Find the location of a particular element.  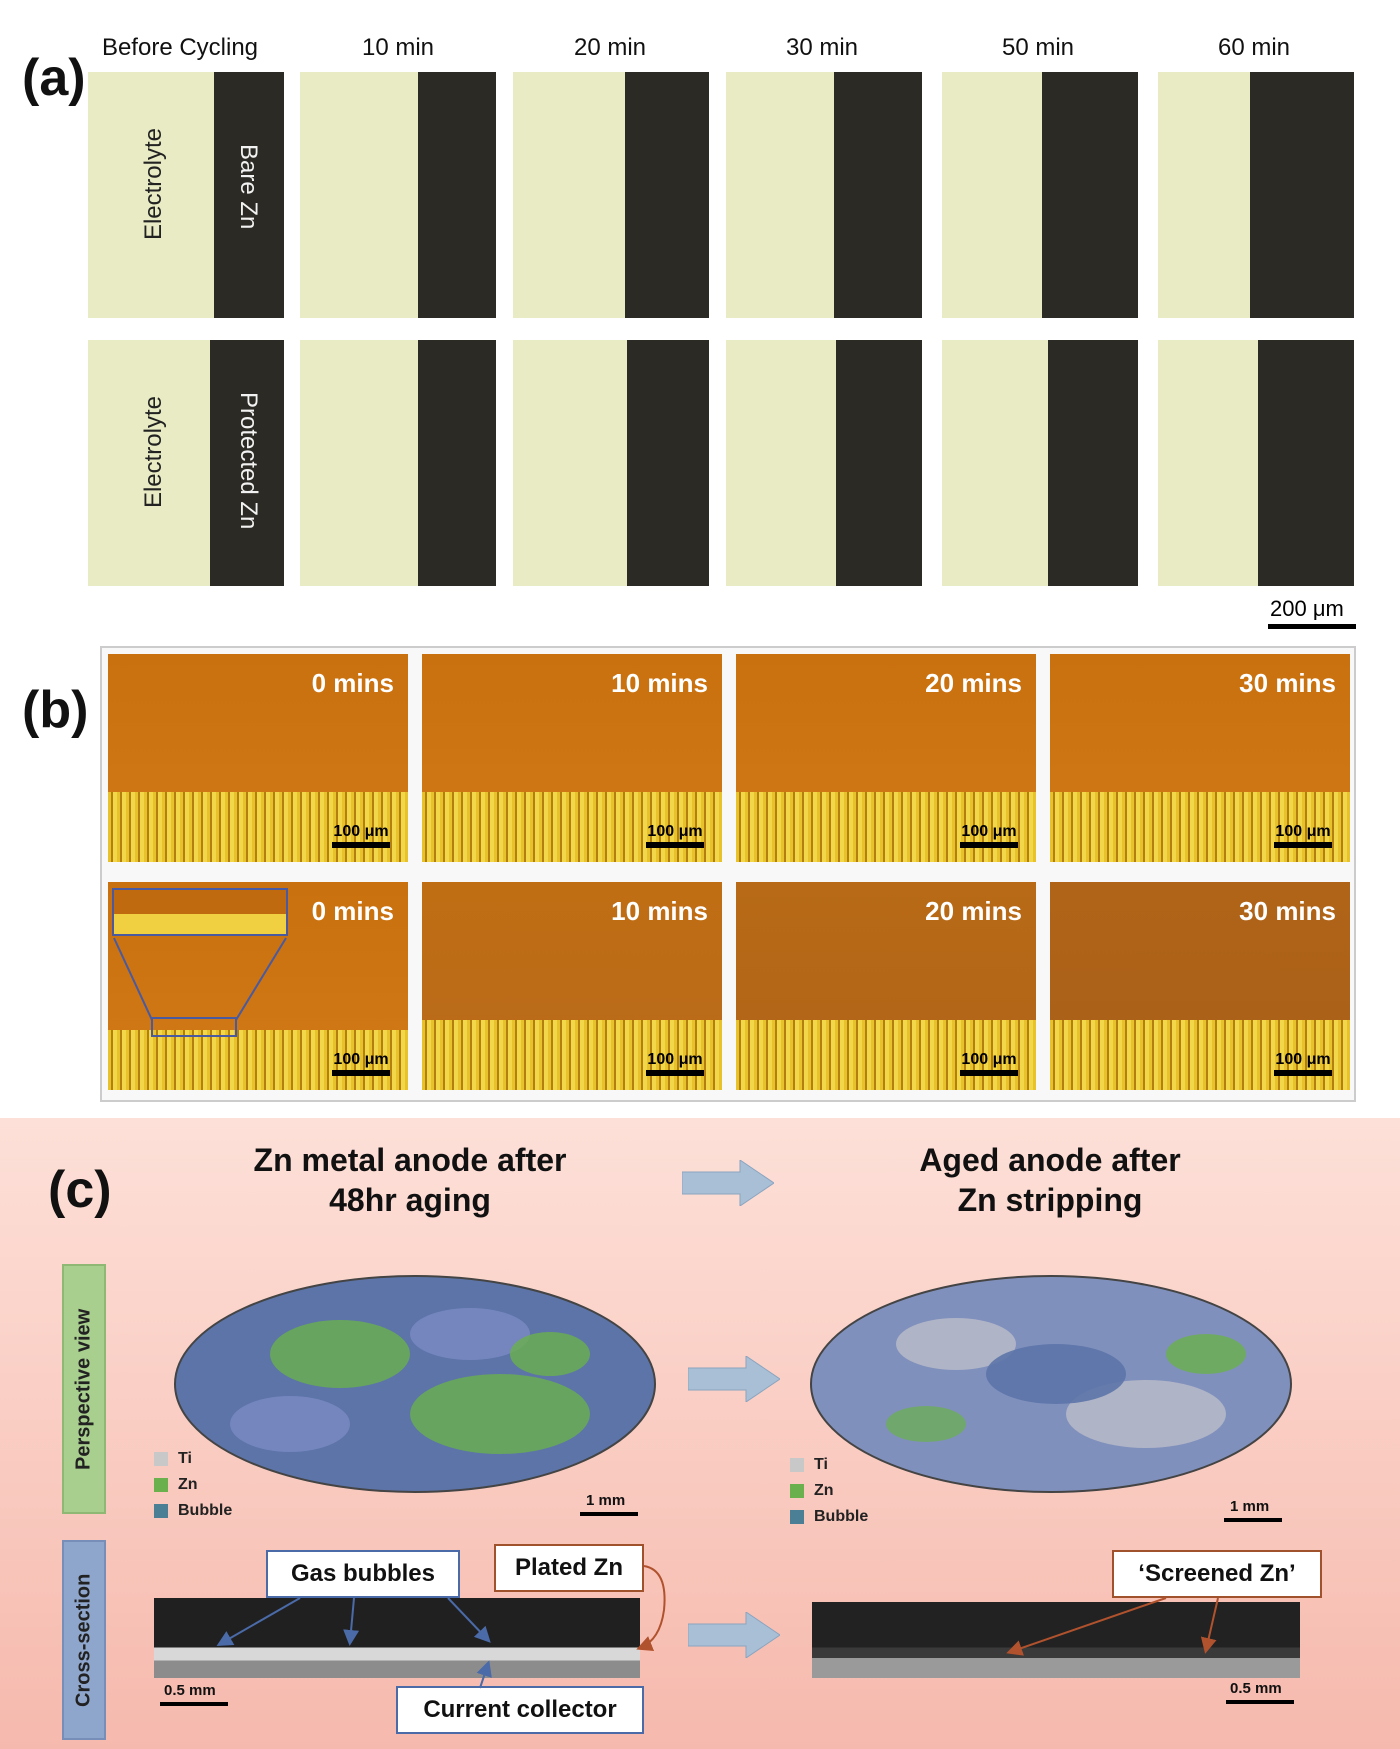

title-left-line1: Zn metal anode after is located at coordinates (410, 1160).